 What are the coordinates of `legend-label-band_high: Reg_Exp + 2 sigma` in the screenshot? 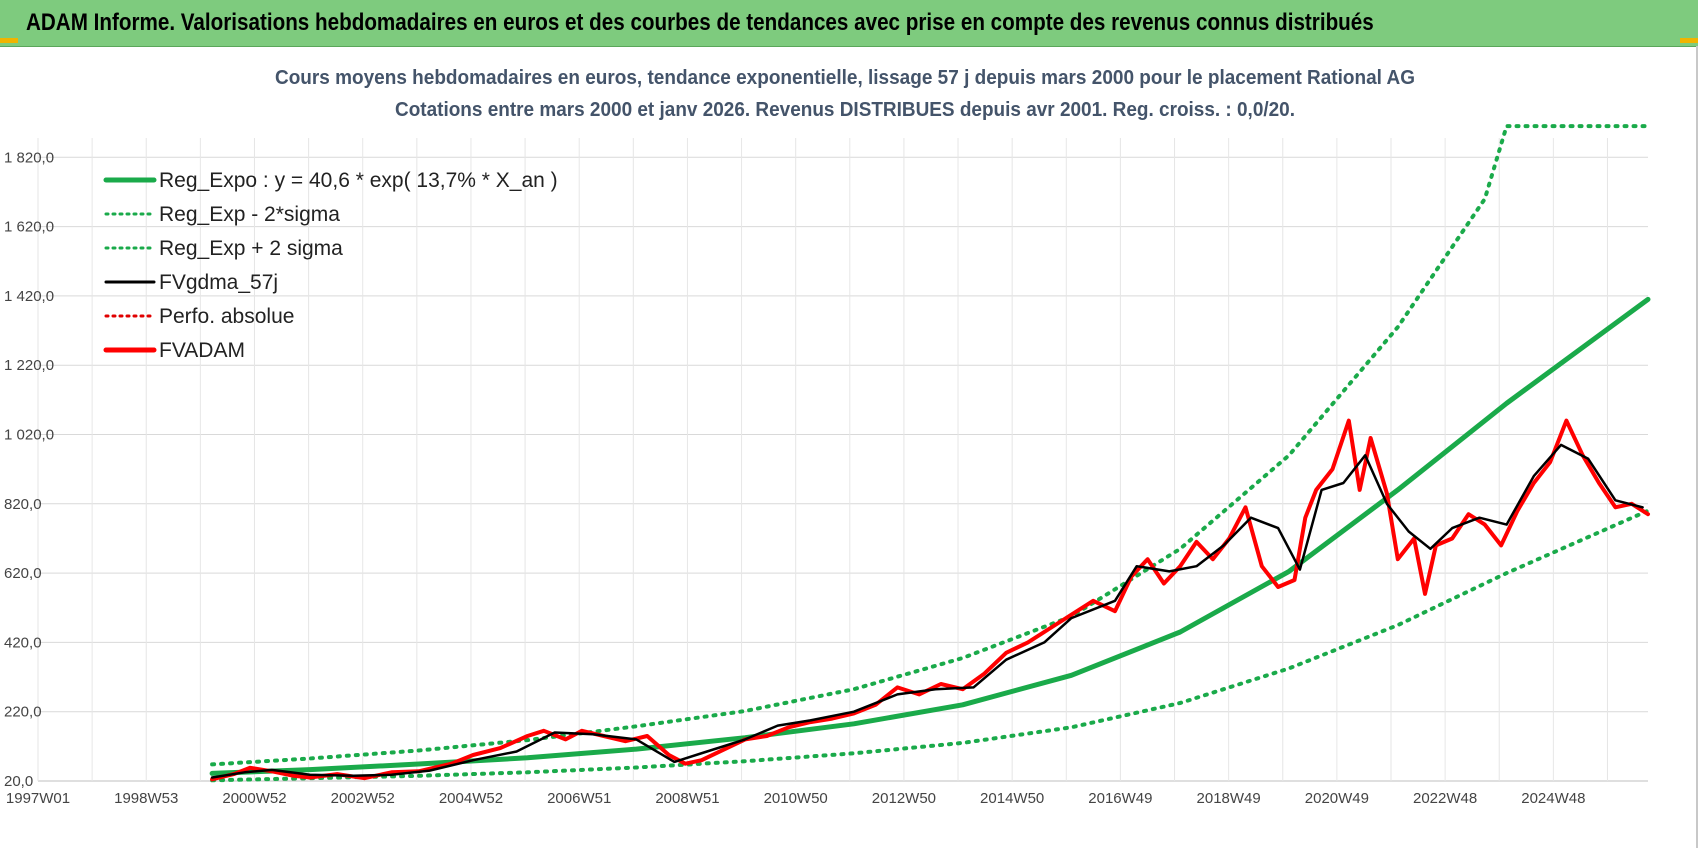 It's located at (251, 248).